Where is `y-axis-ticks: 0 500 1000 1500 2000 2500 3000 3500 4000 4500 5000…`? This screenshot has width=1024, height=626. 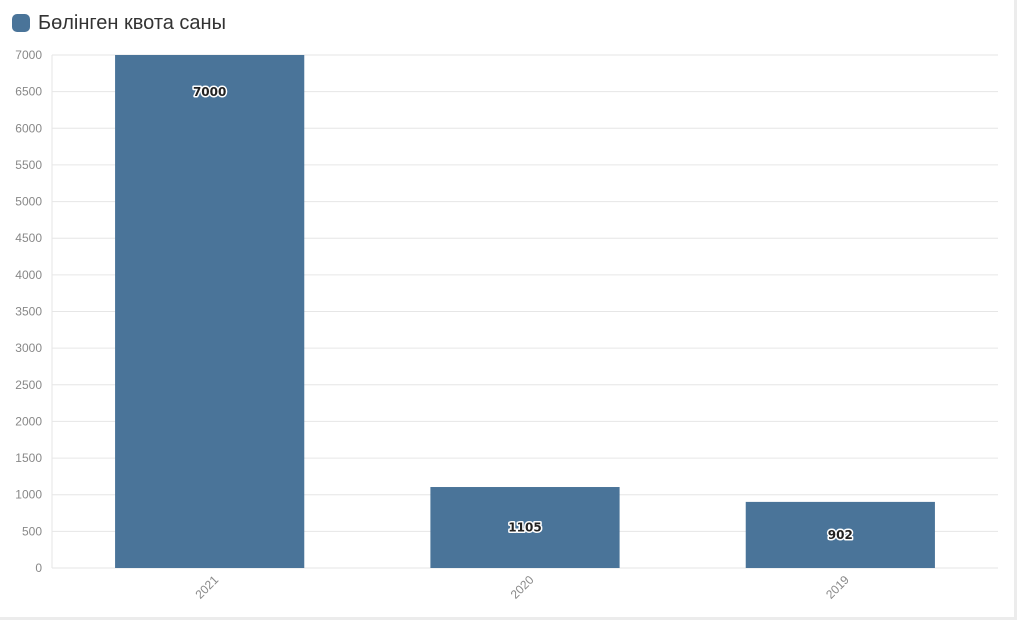 y-axis-ticks: 0 500 1000 1500 2000 2500 3000 3500 4000 4500 5000… is located at coordinates (28, 311).